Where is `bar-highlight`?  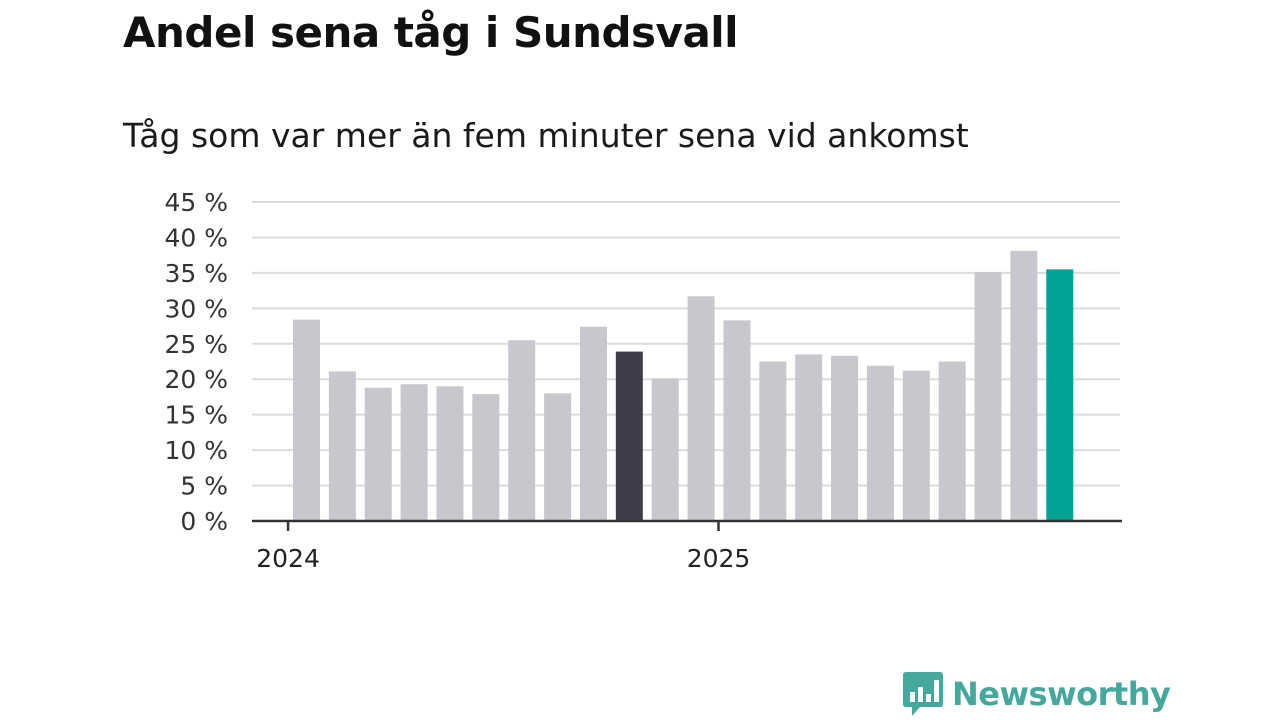 bar-highlight is located at coordinates (629, 436).